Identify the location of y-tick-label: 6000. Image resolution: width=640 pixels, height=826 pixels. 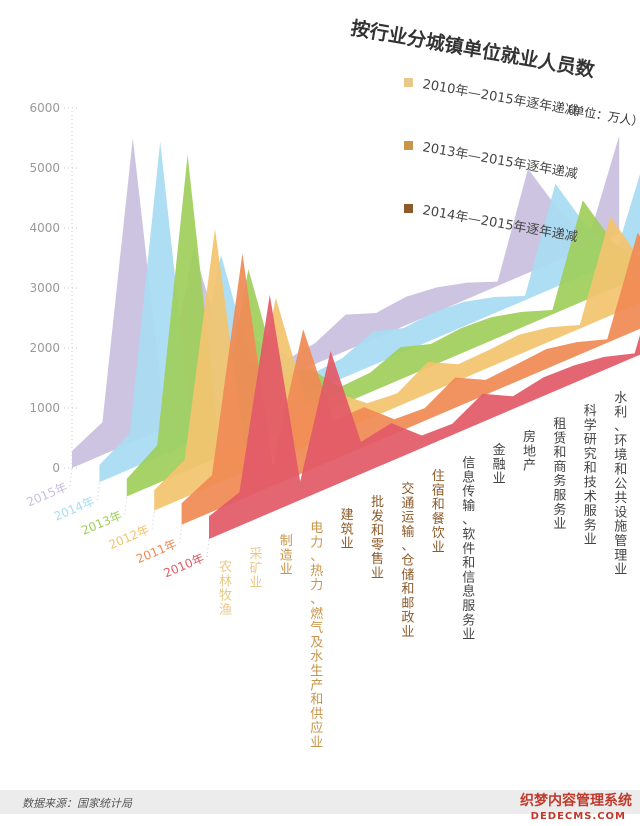
(44, 108).